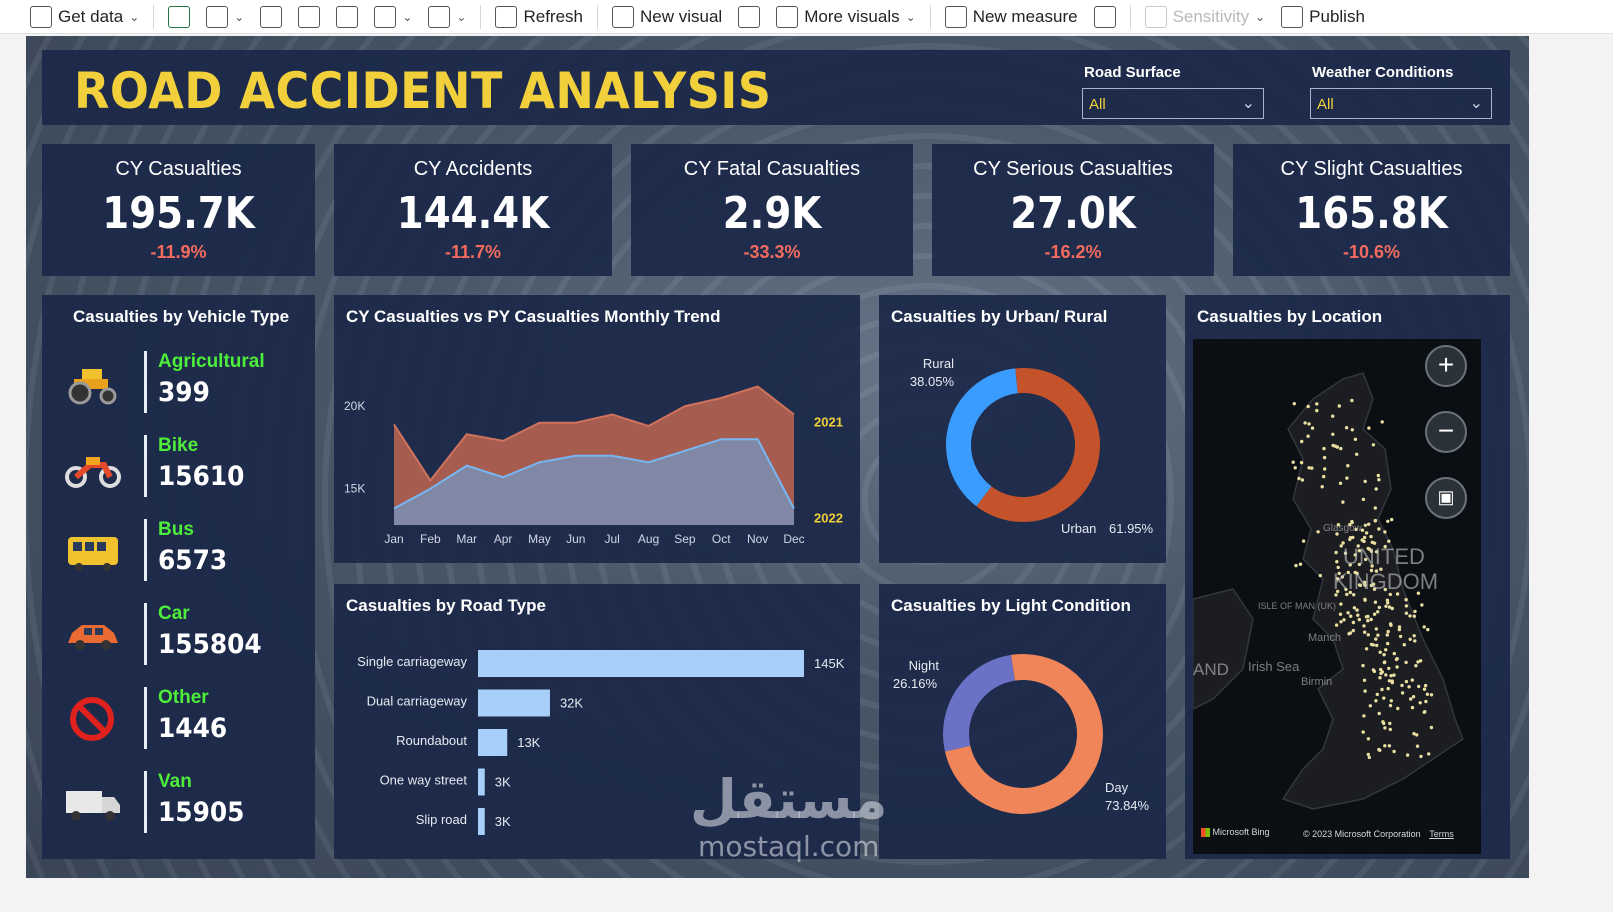 The image size is (1613, 912). I want to click on toolbar-dataverse-button, so click(347, 17).